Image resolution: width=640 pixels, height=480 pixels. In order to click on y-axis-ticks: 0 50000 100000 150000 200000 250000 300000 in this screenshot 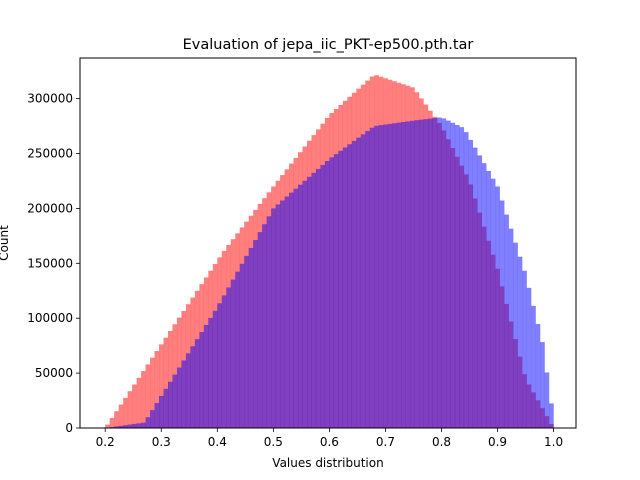, I will do `click(53, 263)`.